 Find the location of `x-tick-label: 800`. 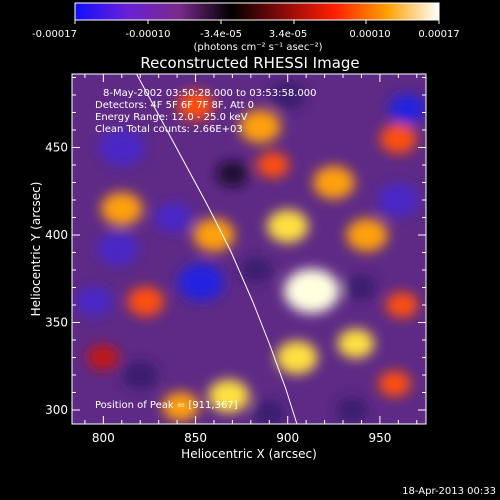

x-tick-label: 800 is located at coordinates (103, 438).